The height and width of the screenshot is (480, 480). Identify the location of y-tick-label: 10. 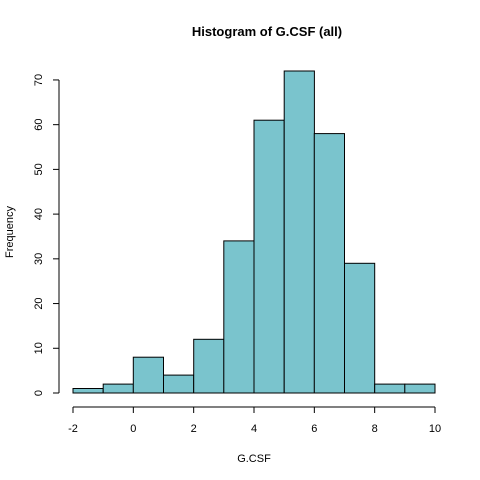
(39, 348).